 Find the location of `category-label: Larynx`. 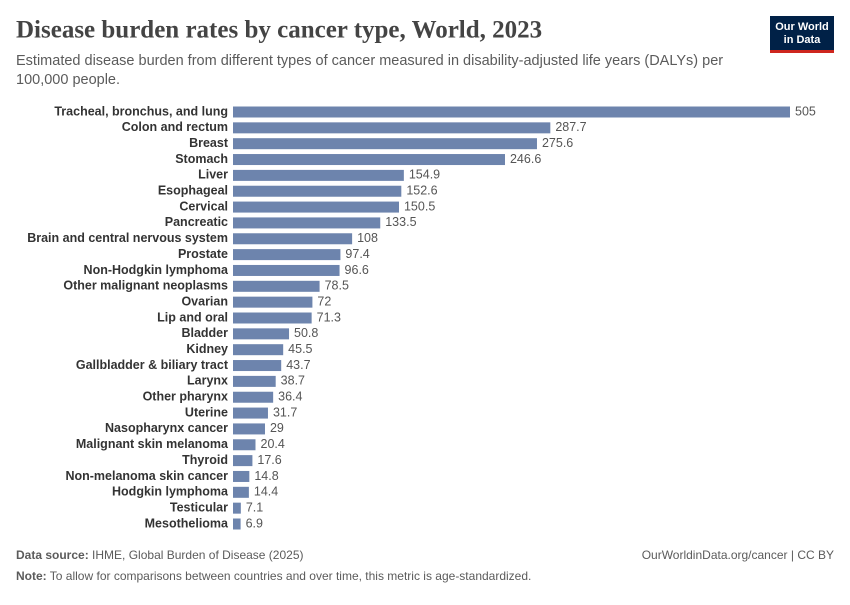

category-label: Larynx is located at coordinates (207, 381).